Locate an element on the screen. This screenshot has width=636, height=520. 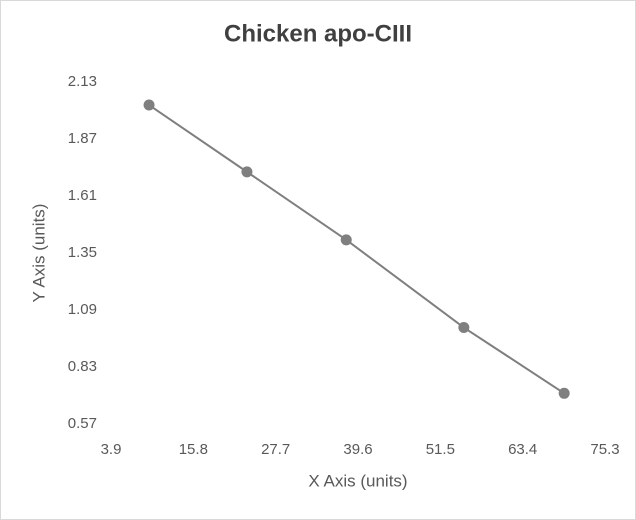
y-tick-label: 1.87 is located at coordinates (82, 138).